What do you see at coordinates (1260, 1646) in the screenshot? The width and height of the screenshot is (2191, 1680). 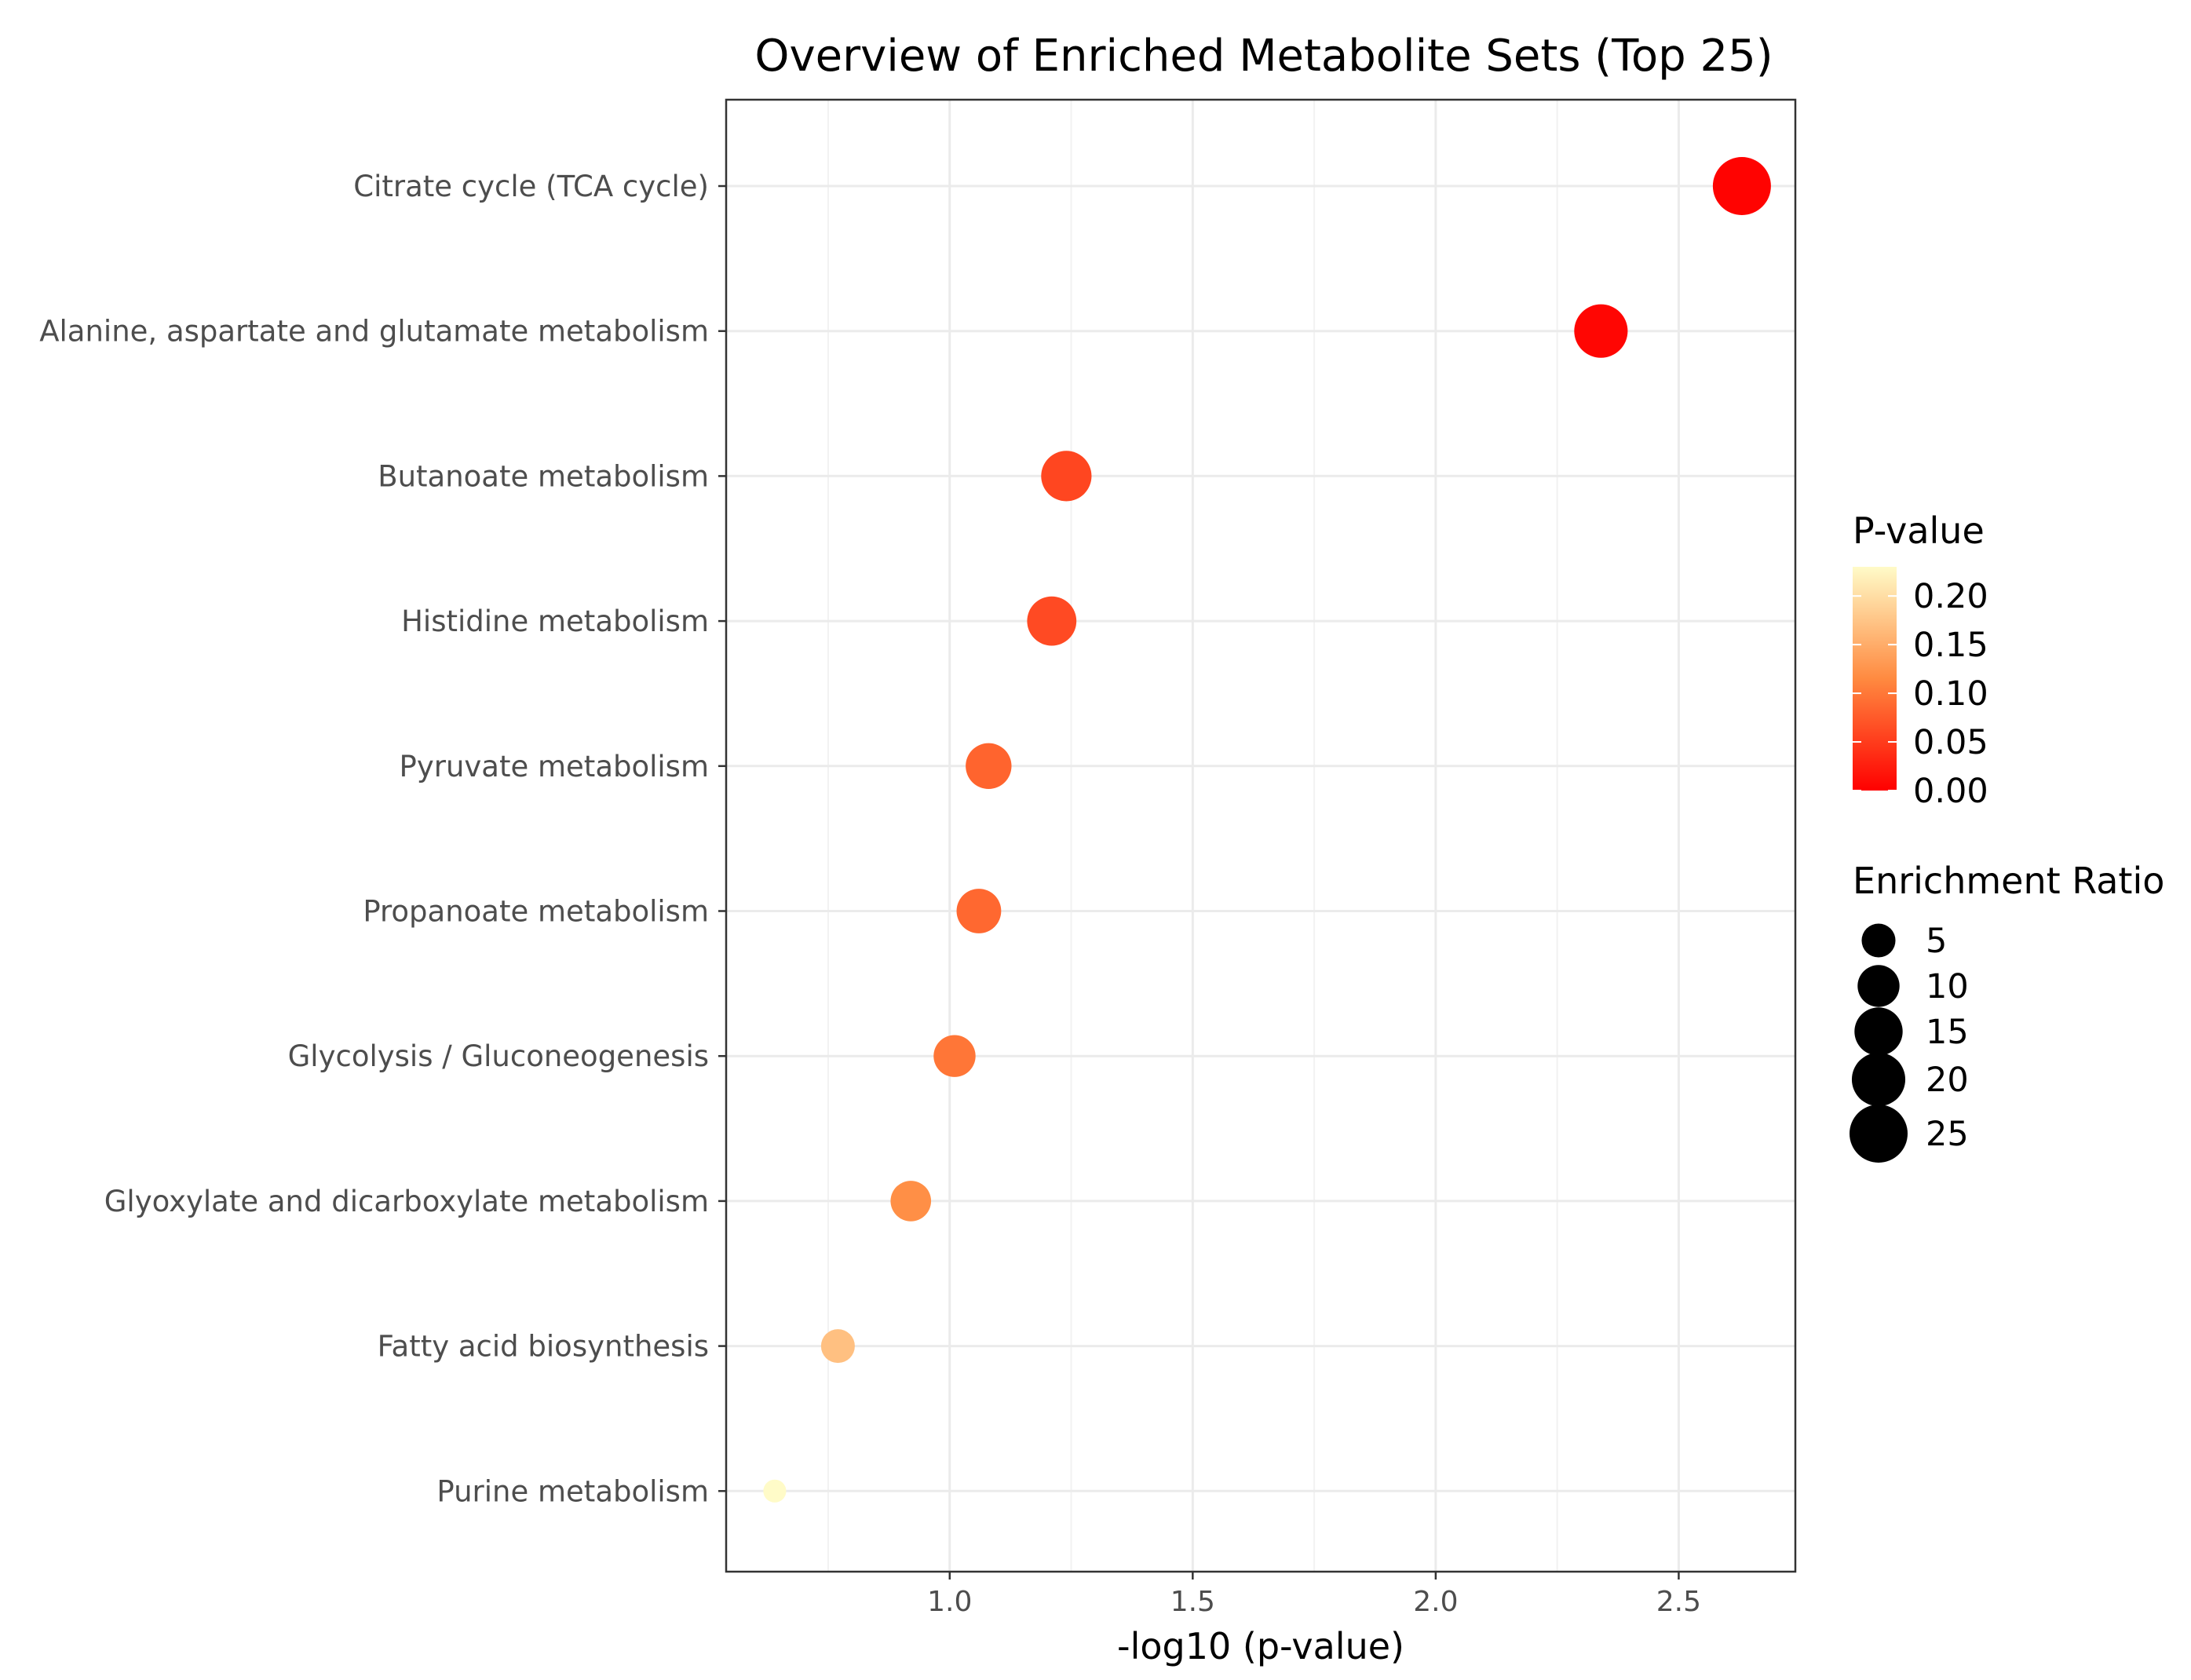 I see `x-axis-title: -log10 (p-value)` at bounding box center [1260, 1646].